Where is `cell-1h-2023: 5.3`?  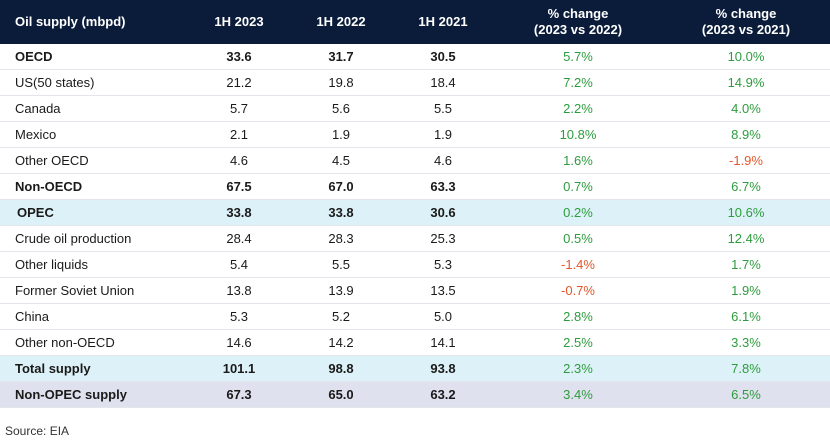 cell-1h-2023: 5.3 is located at coordinates (239, 316).